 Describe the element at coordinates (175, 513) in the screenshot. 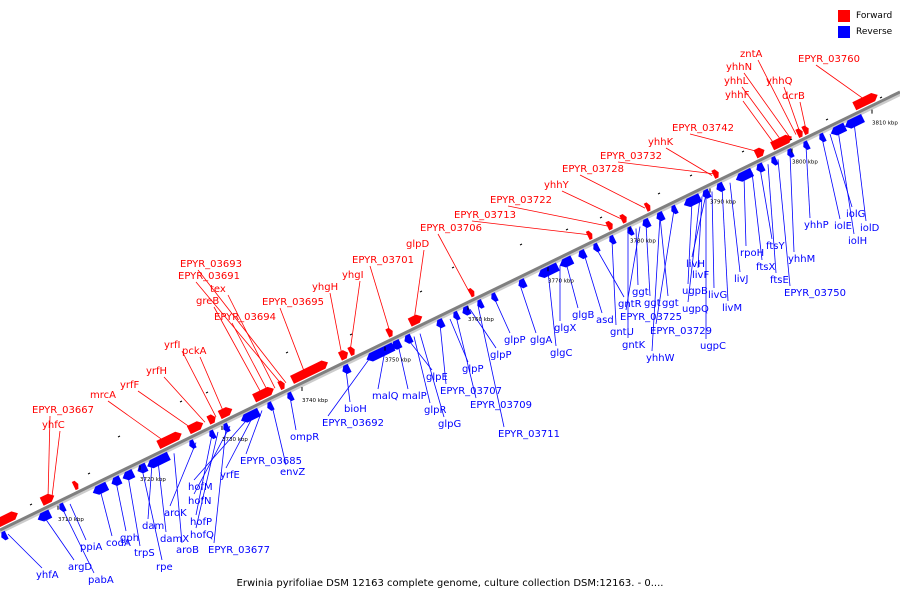

I see `reverse-gene-label: aroK` at that location.